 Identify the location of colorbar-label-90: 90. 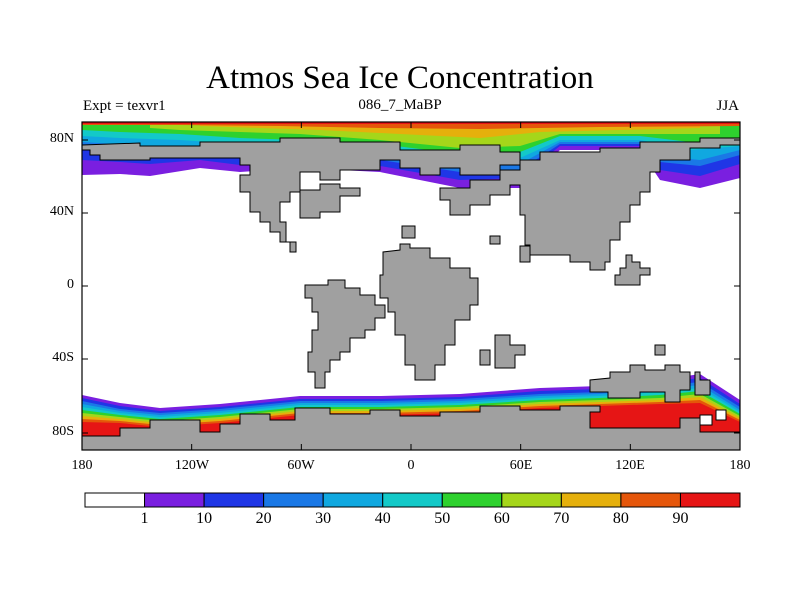
(680, 518).